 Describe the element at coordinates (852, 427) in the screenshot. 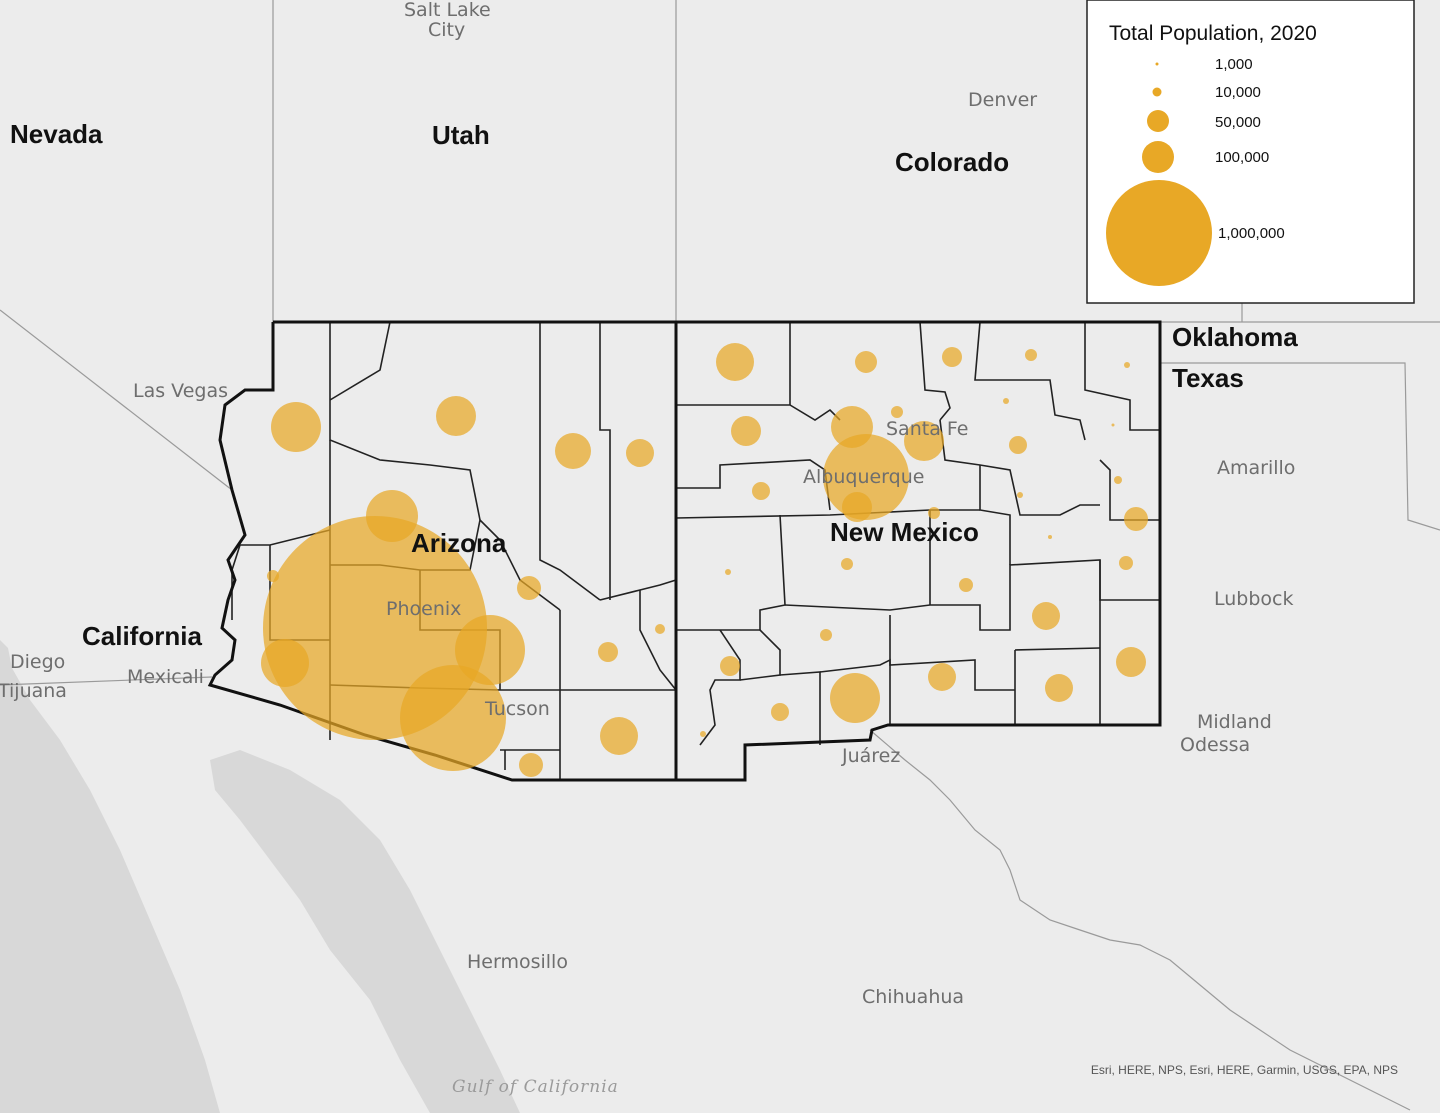

I see `bubble-sandoval` at that location.